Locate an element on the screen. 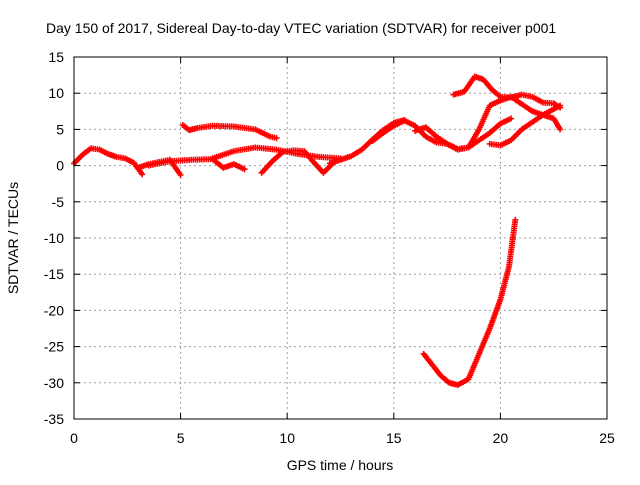 Image resolution: width=640 pixels, height=485 pixels. y-tick-label: -10 is located at coordinates (54, 238).